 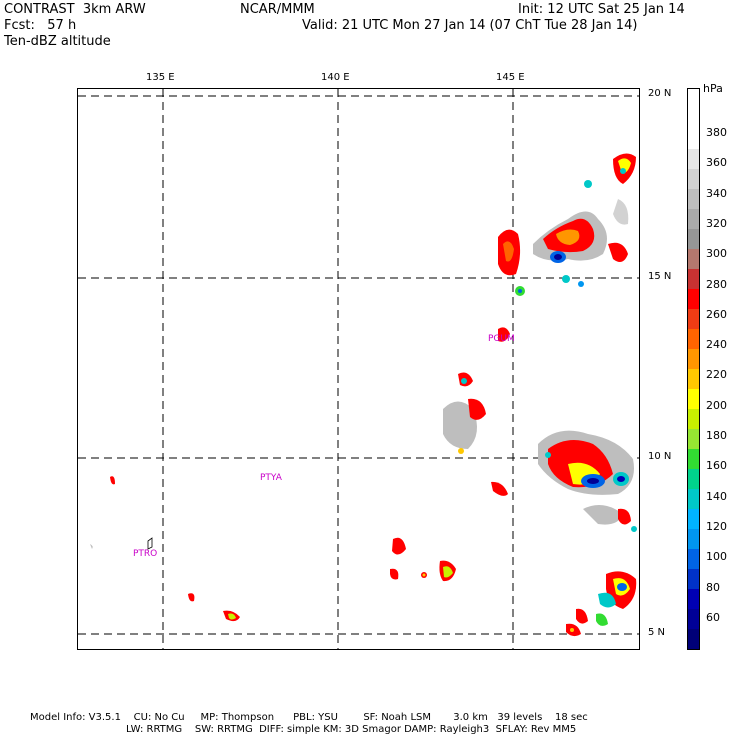 What do you see at coordinates (716, 557) in the screenshot?
I see `colorbar-label: 100` at bounding box center [716, 557].